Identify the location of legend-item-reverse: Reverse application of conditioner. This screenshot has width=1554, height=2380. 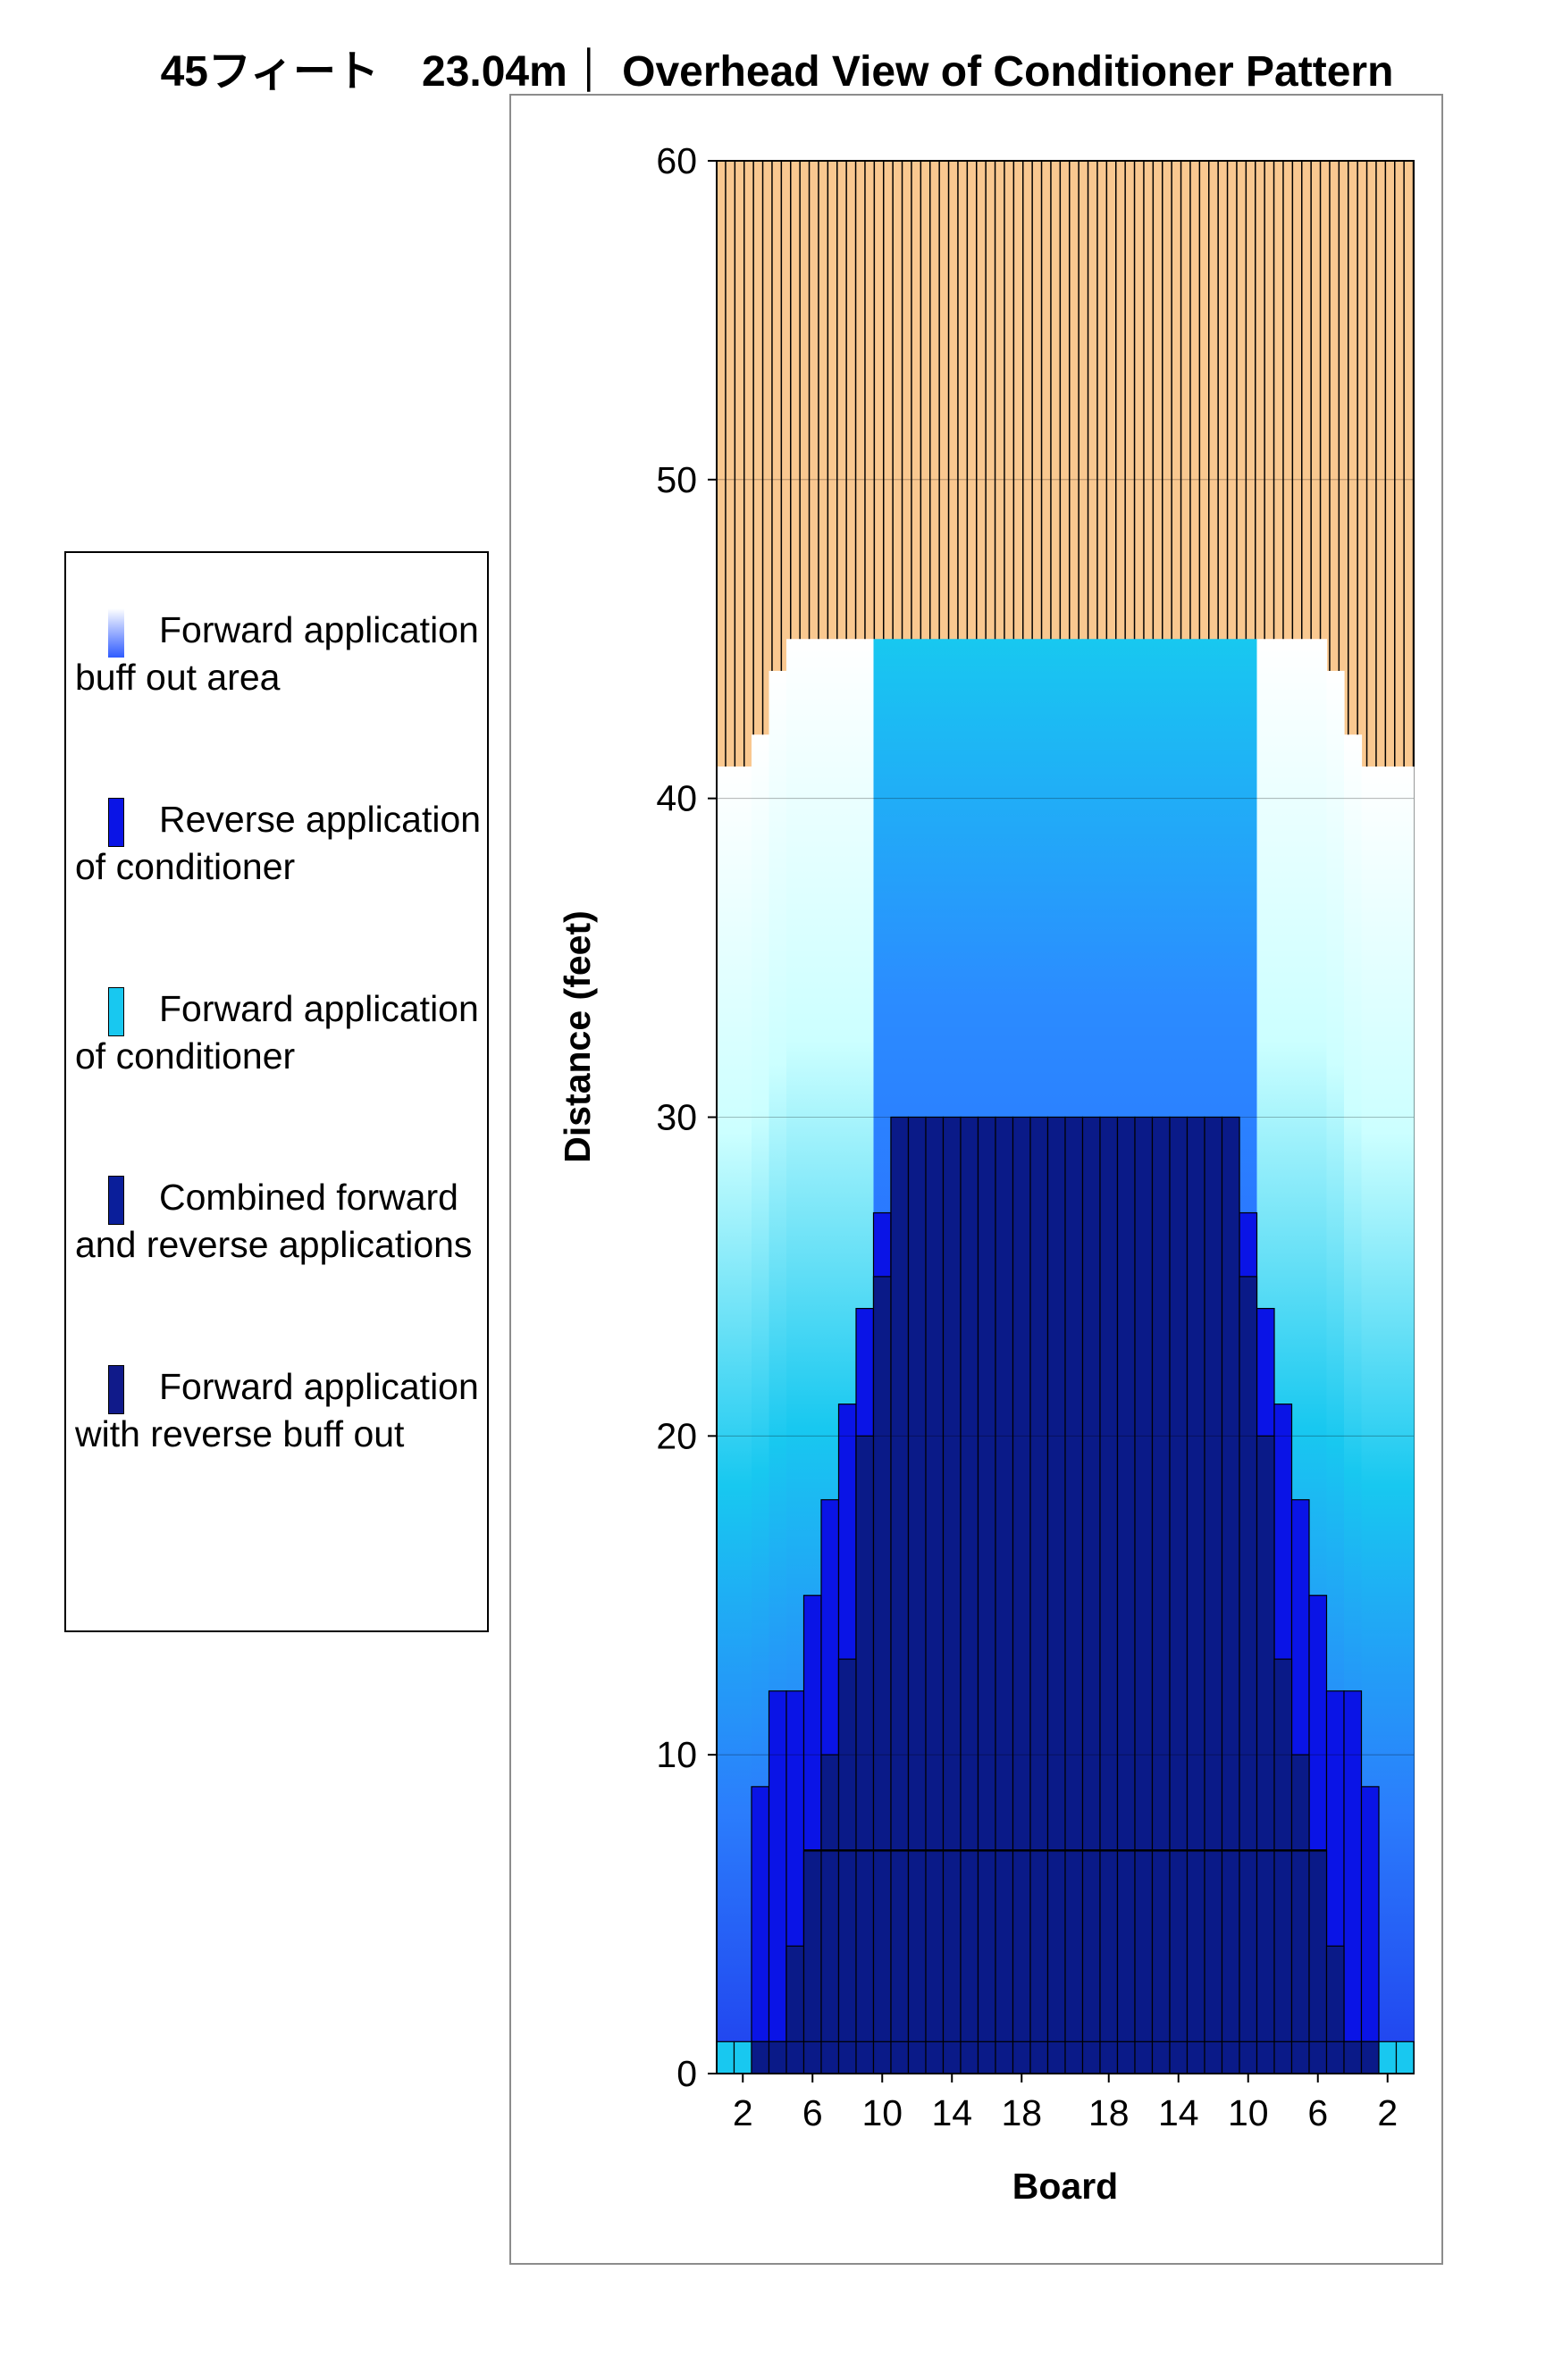
(278, 843).